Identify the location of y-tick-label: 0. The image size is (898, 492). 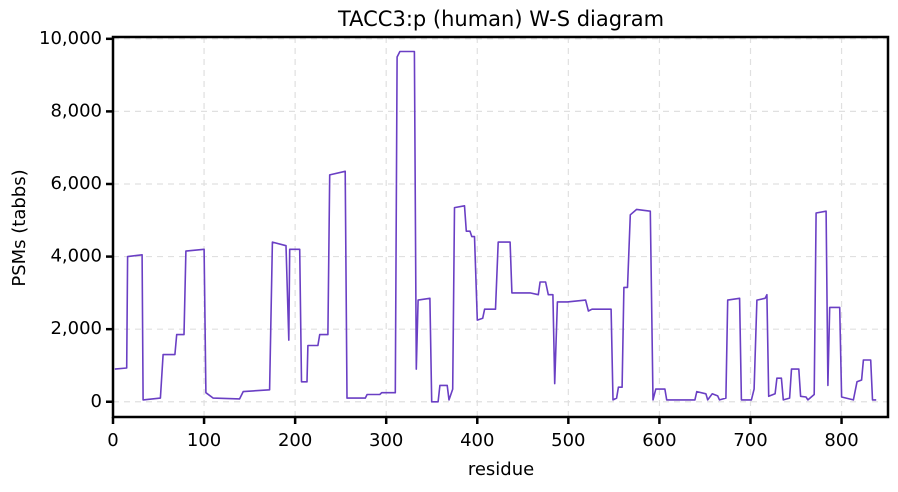
(96, 401).